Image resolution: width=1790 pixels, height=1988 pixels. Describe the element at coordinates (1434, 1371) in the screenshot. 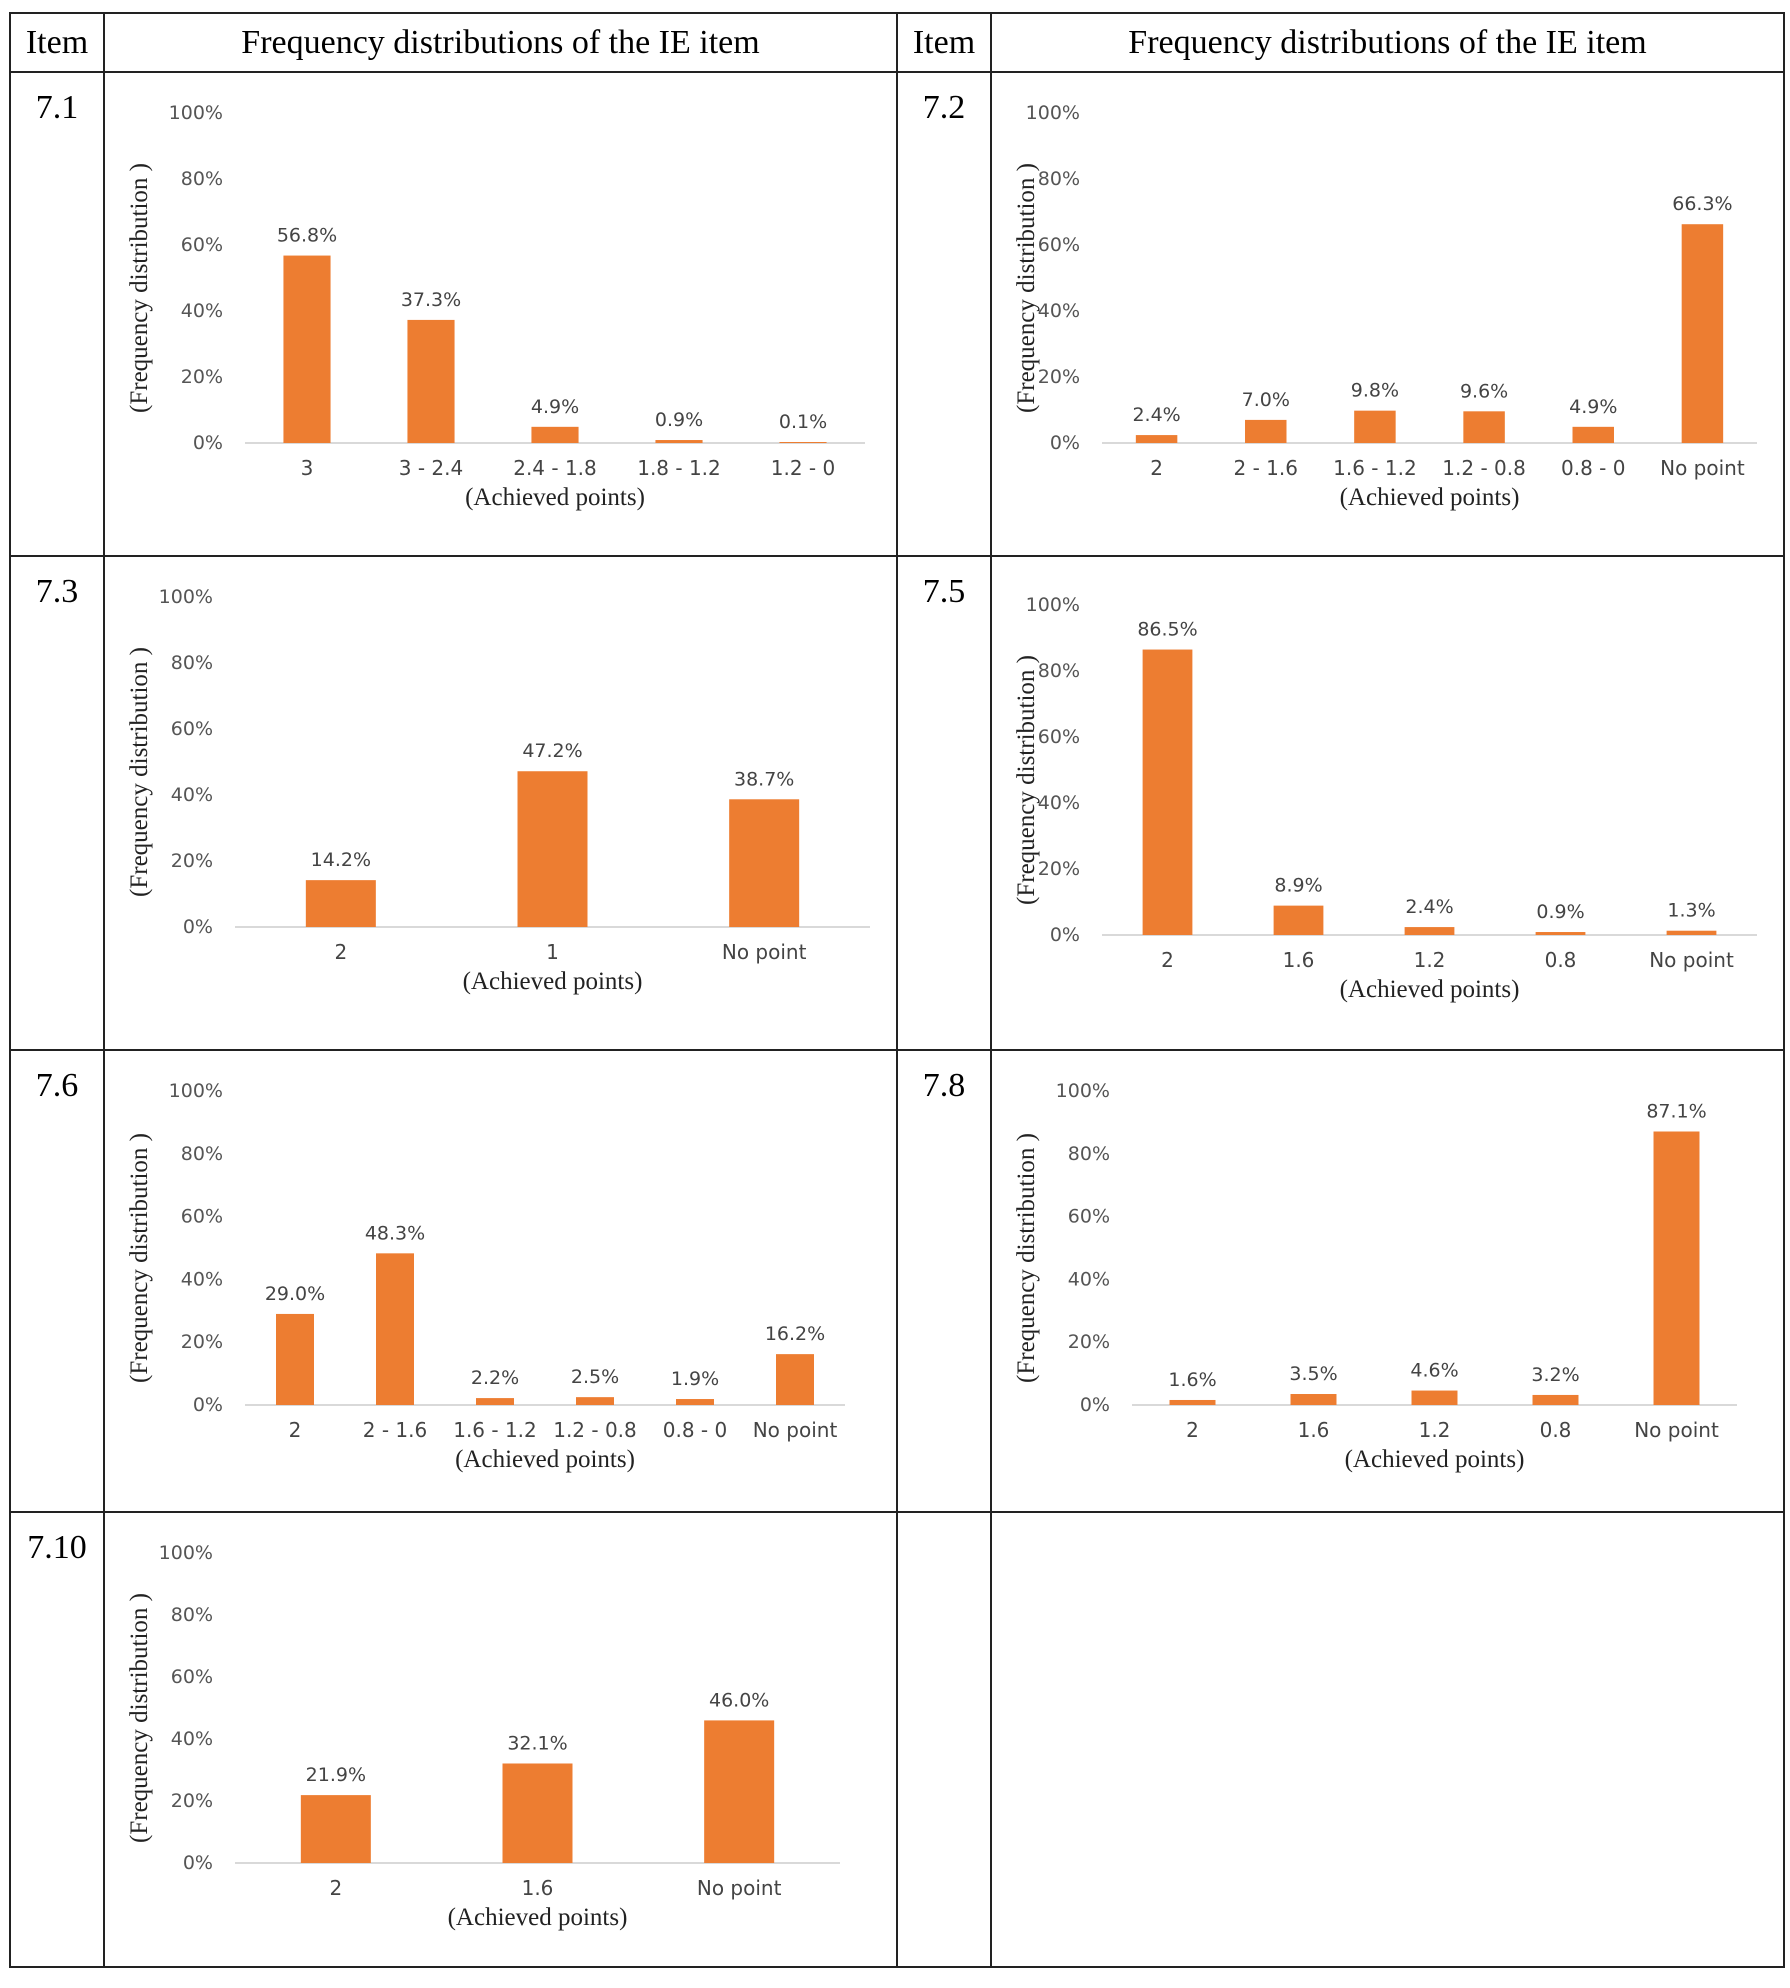

I see `data-label: 4.6%` at that location.